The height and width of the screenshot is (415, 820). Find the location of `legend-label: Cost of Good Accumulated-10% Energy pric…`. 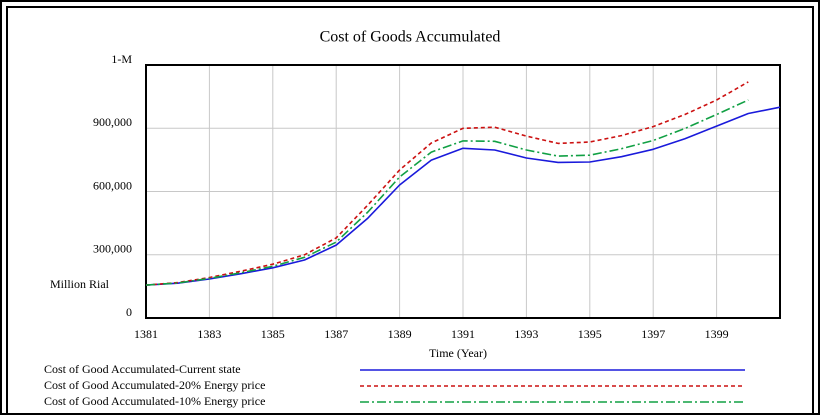

legend-label: Cost of Good Accumulated-10% Energy pric… is located at coordinates (154, 401).